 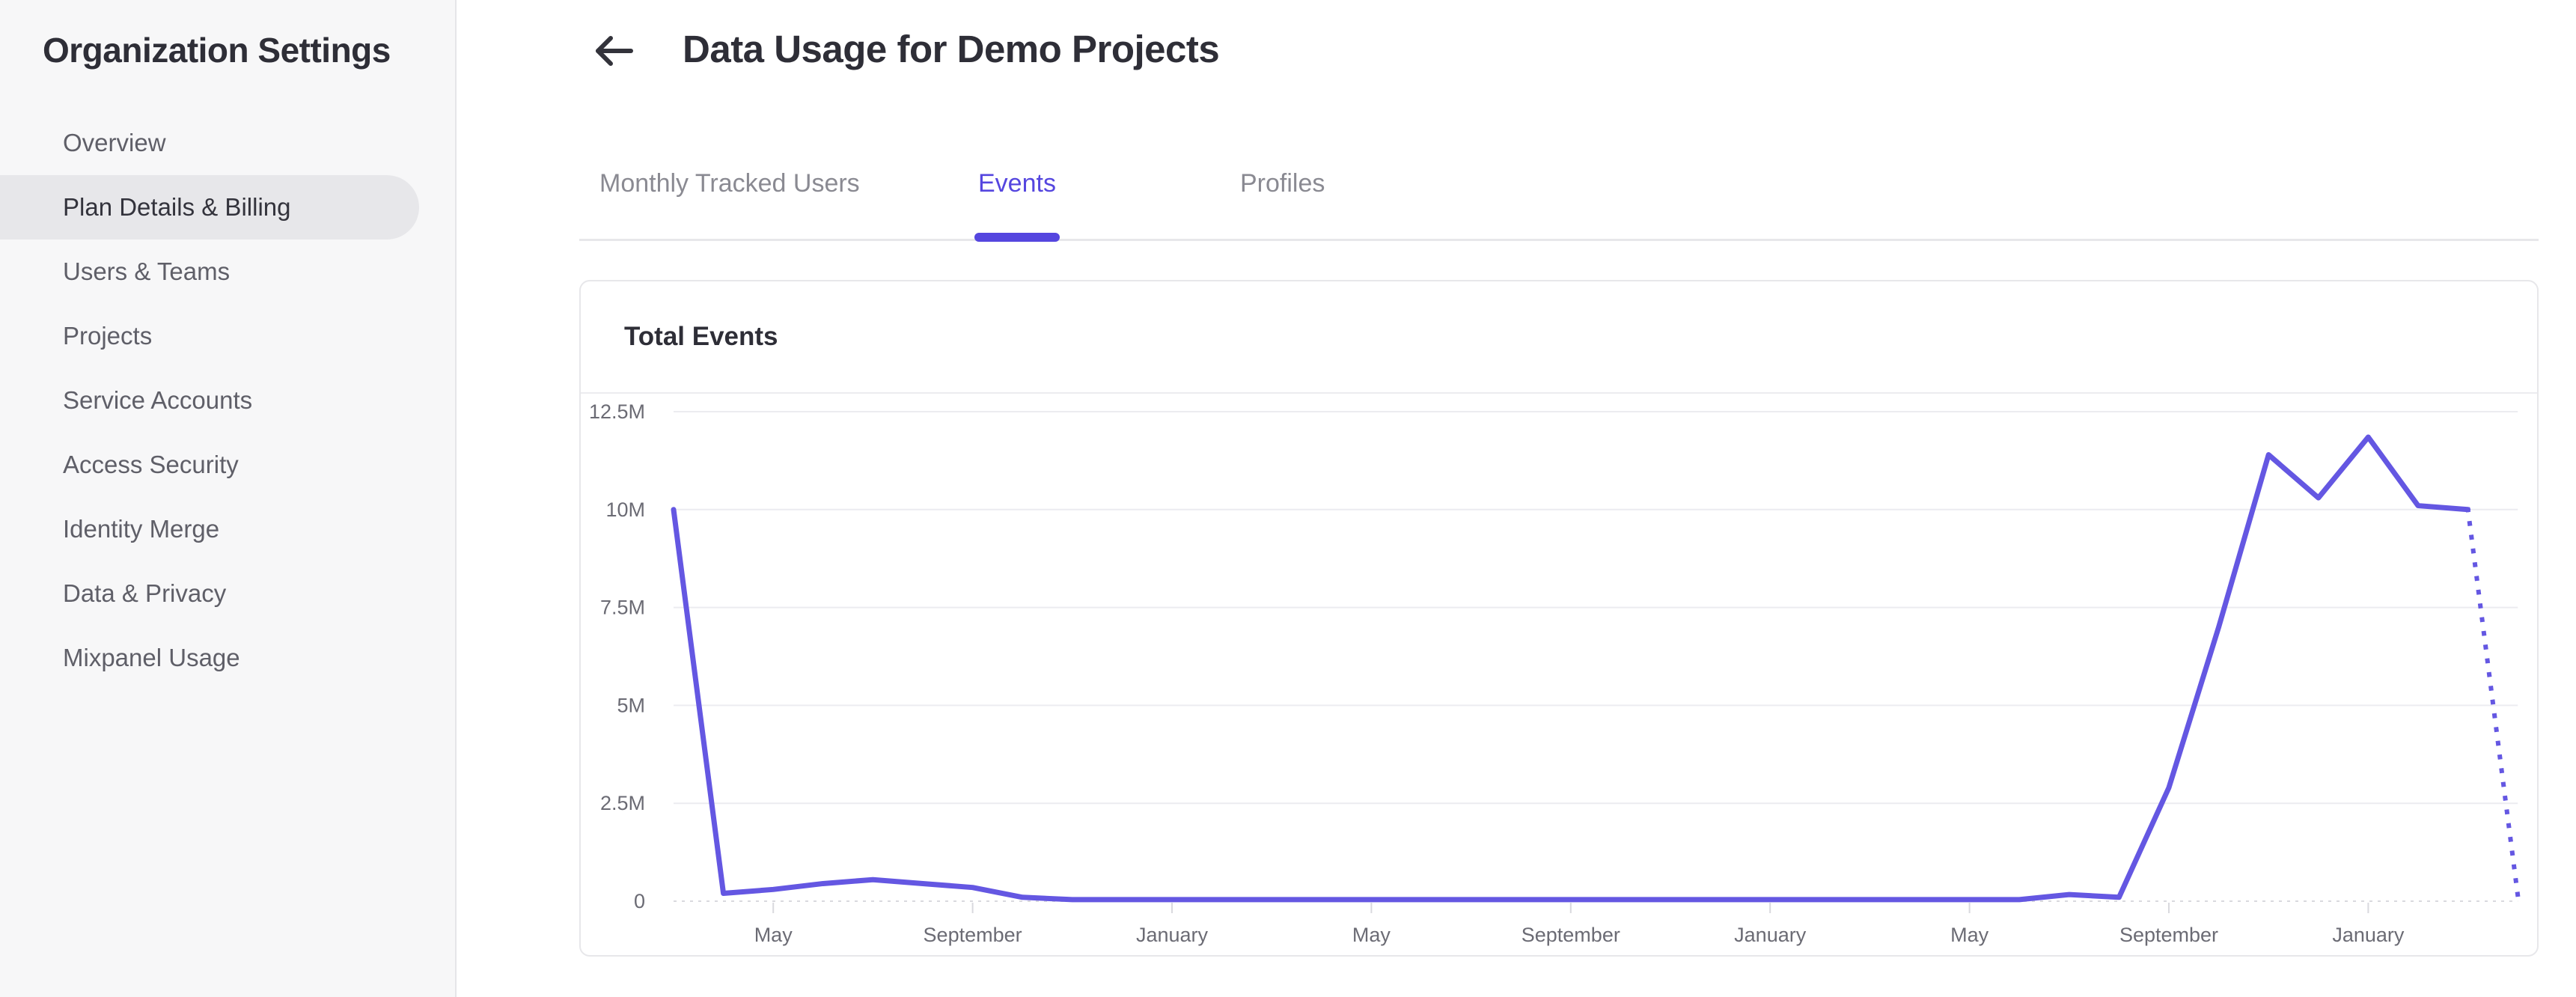 I want to click on left-arrow-icon, so click(x=614, y=51).